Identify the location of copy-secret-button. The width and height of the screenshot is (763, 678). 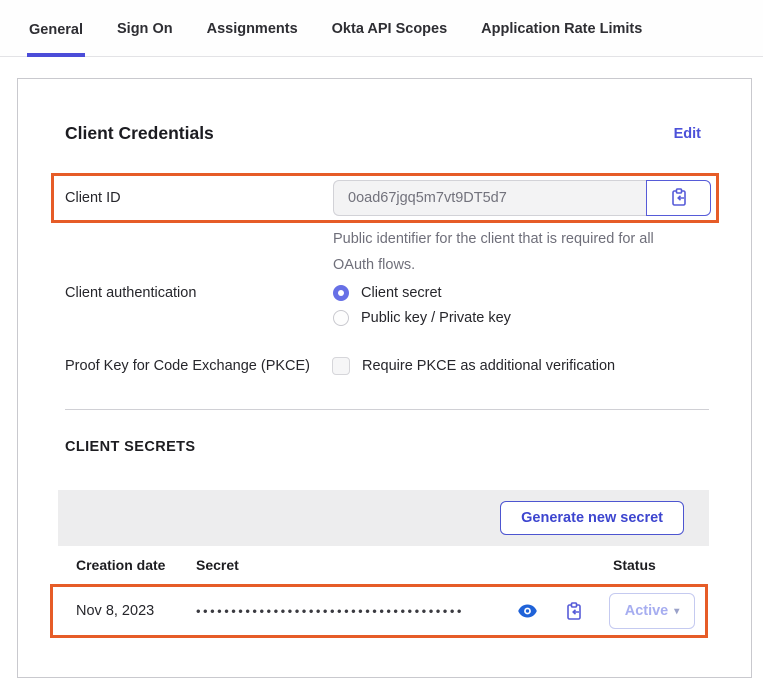
(574, 611).